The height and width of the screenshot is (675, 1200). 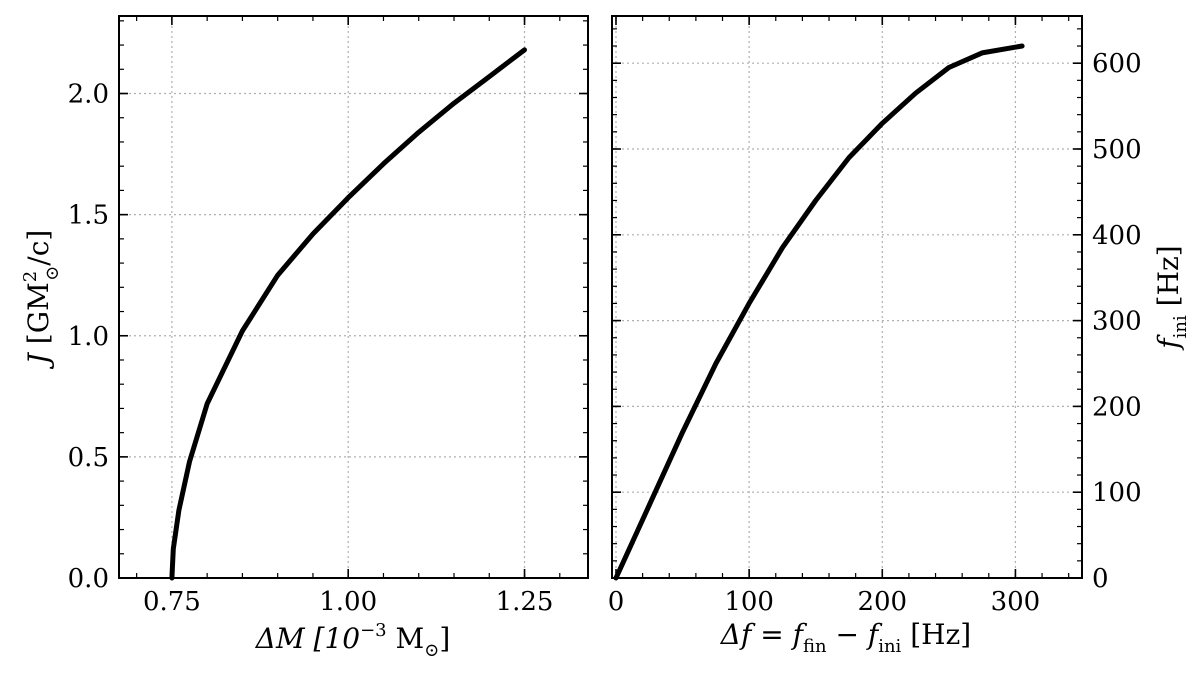 I want to click on left-xlabel-part-0: ΔM [10, so click(x=307, y=638).